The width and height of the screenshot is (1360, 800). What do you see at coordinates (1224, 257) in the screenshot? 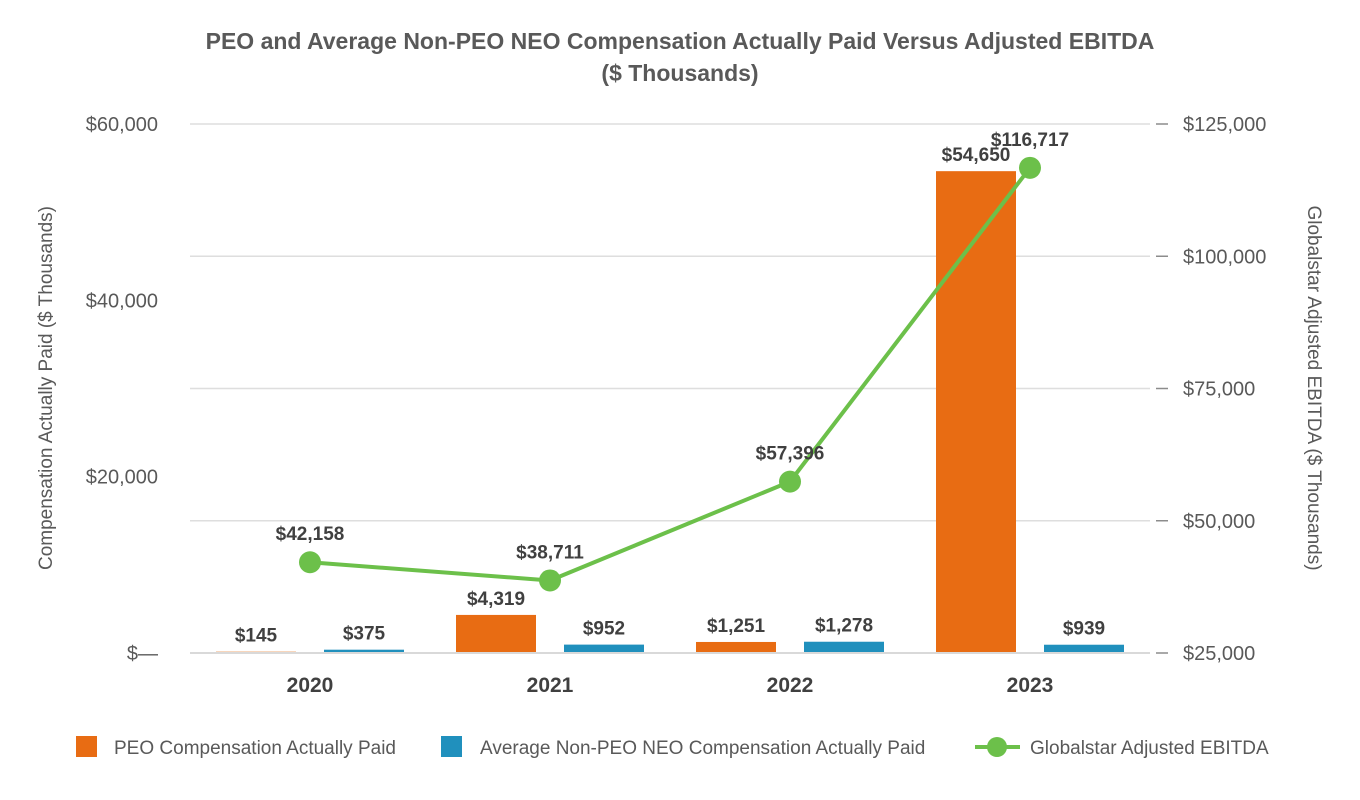
I see `right-tick-label: $100,000` at bounding box center [1224, 257].